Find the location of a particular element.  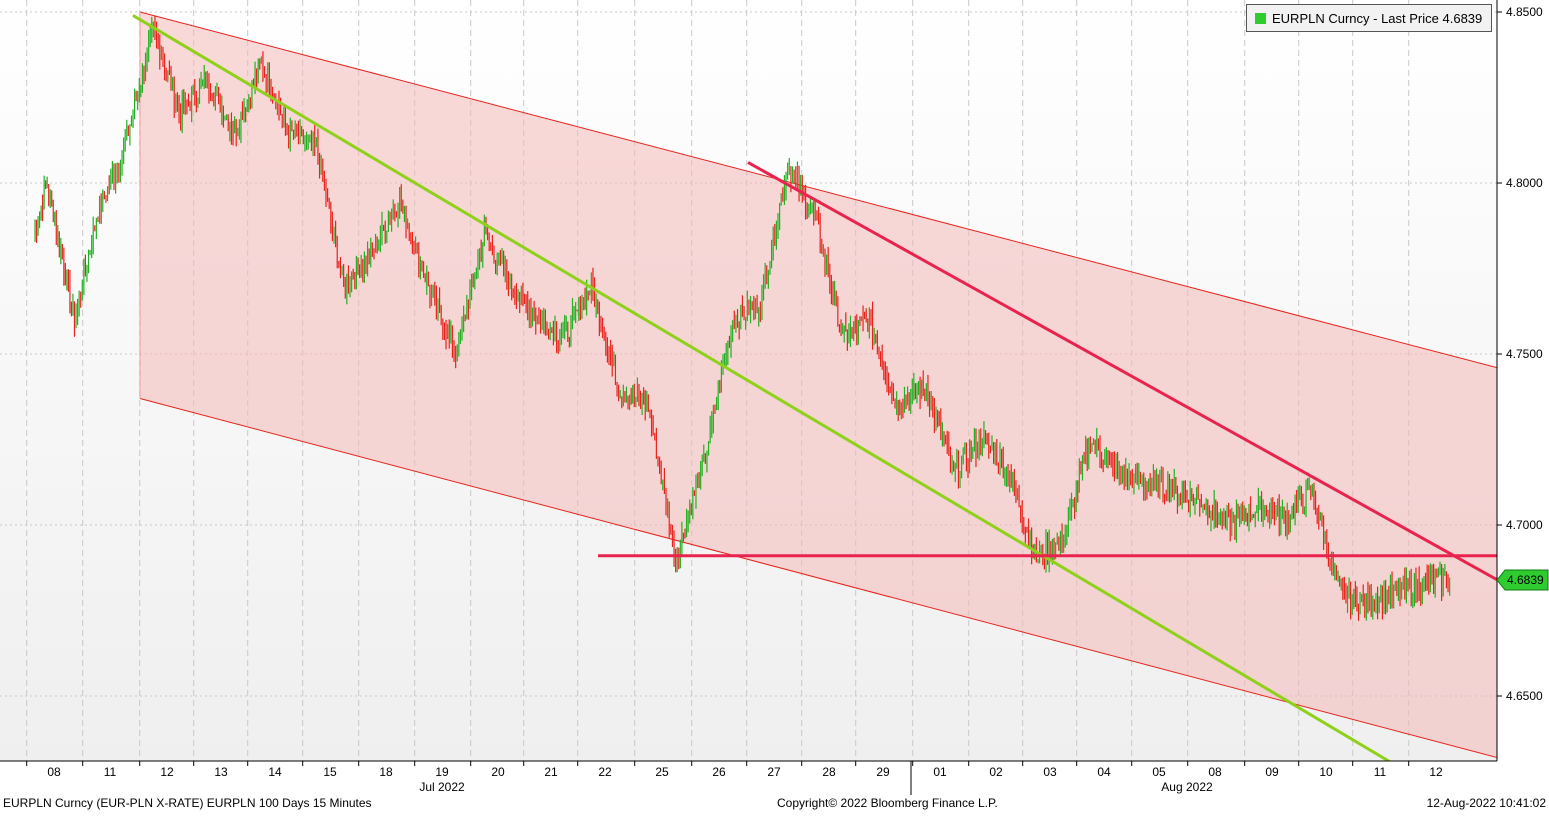

legend-label: EURPLN Curncy - Last Price 4.6839 is located at coordinates (1377, 18).